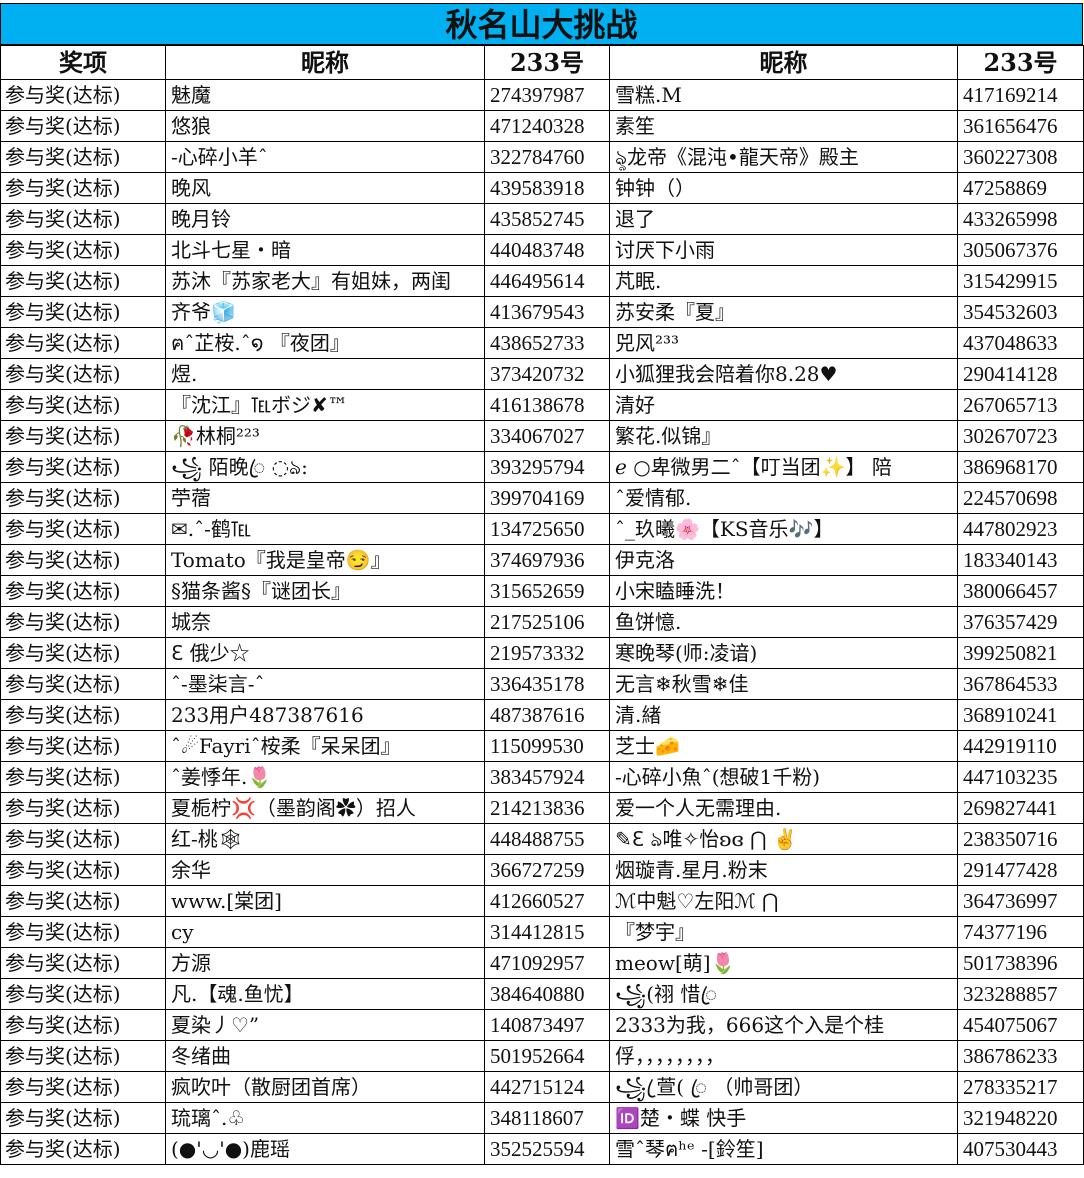  What do you see at coordinates (547, 498) in the screenshot?
I see `id-cell: 399704169` at bounding box center [547, 498].